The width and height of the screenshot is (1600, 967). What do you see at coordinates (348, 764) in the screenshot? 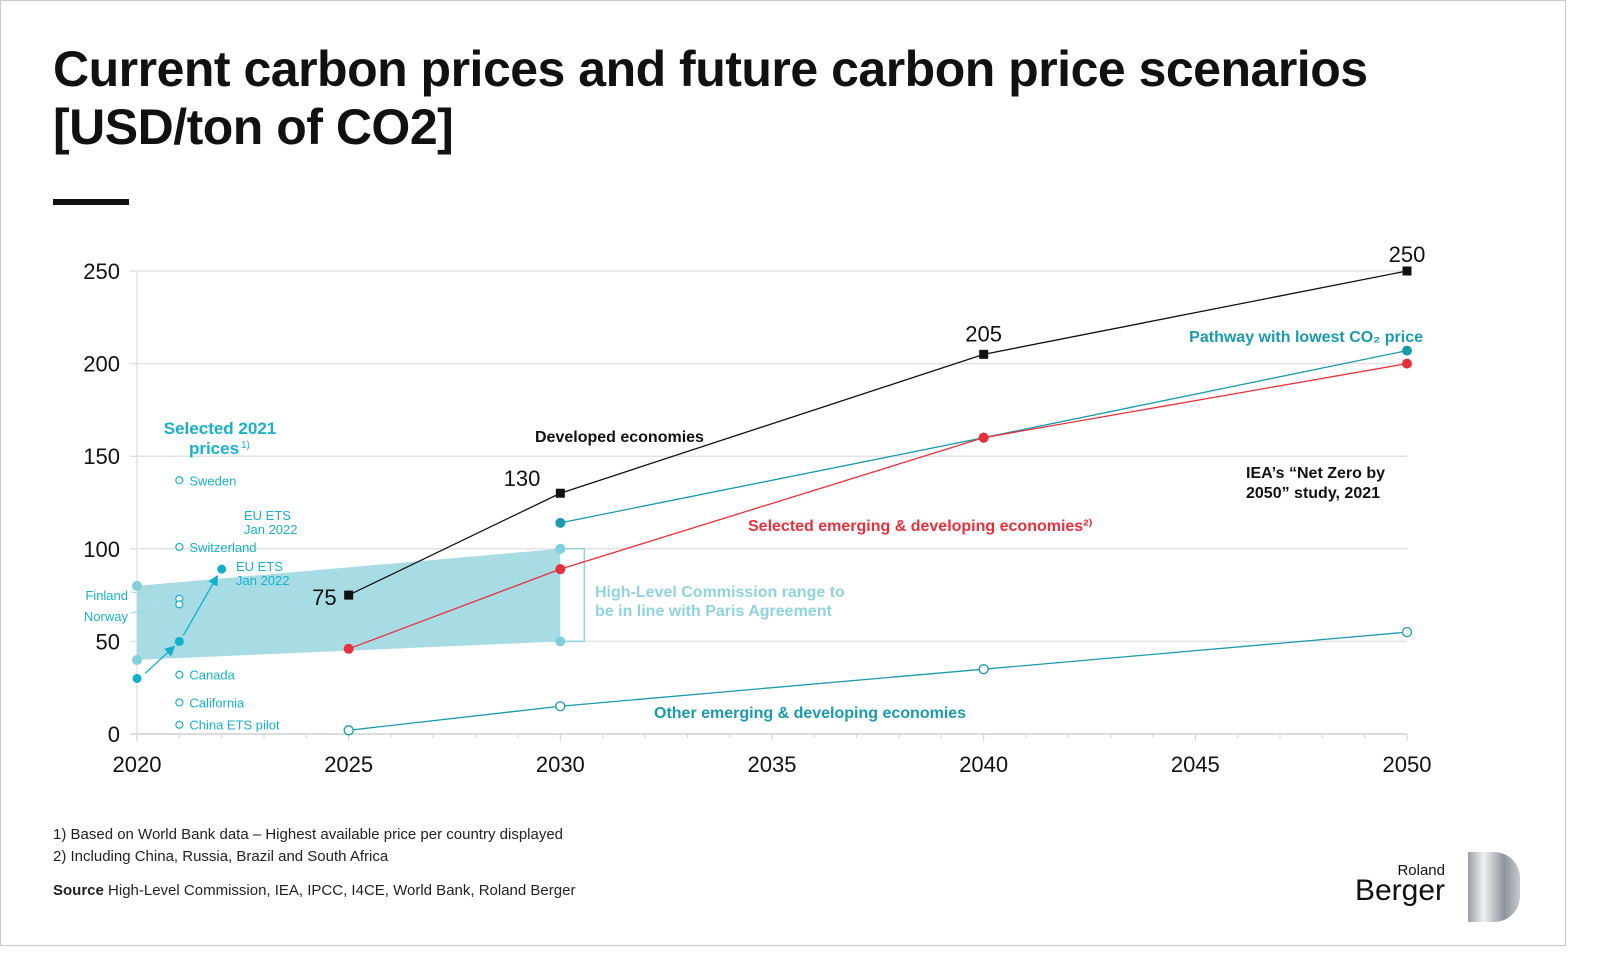
I see `x-tick-label: 2025` at bounding box center [348, 764].